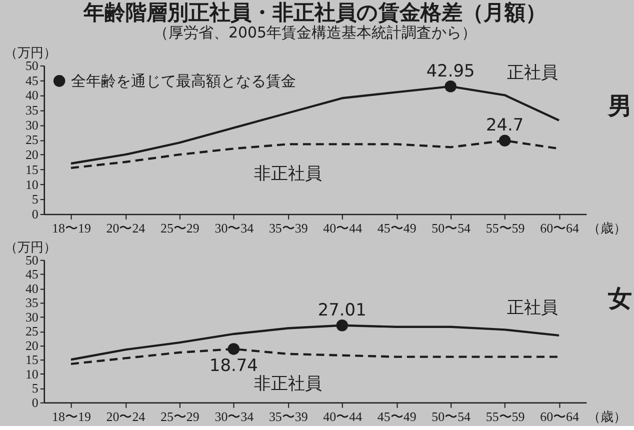 The width and height of the screenshot is (634, 430). I want to click on text: 男, so click(619, 106).